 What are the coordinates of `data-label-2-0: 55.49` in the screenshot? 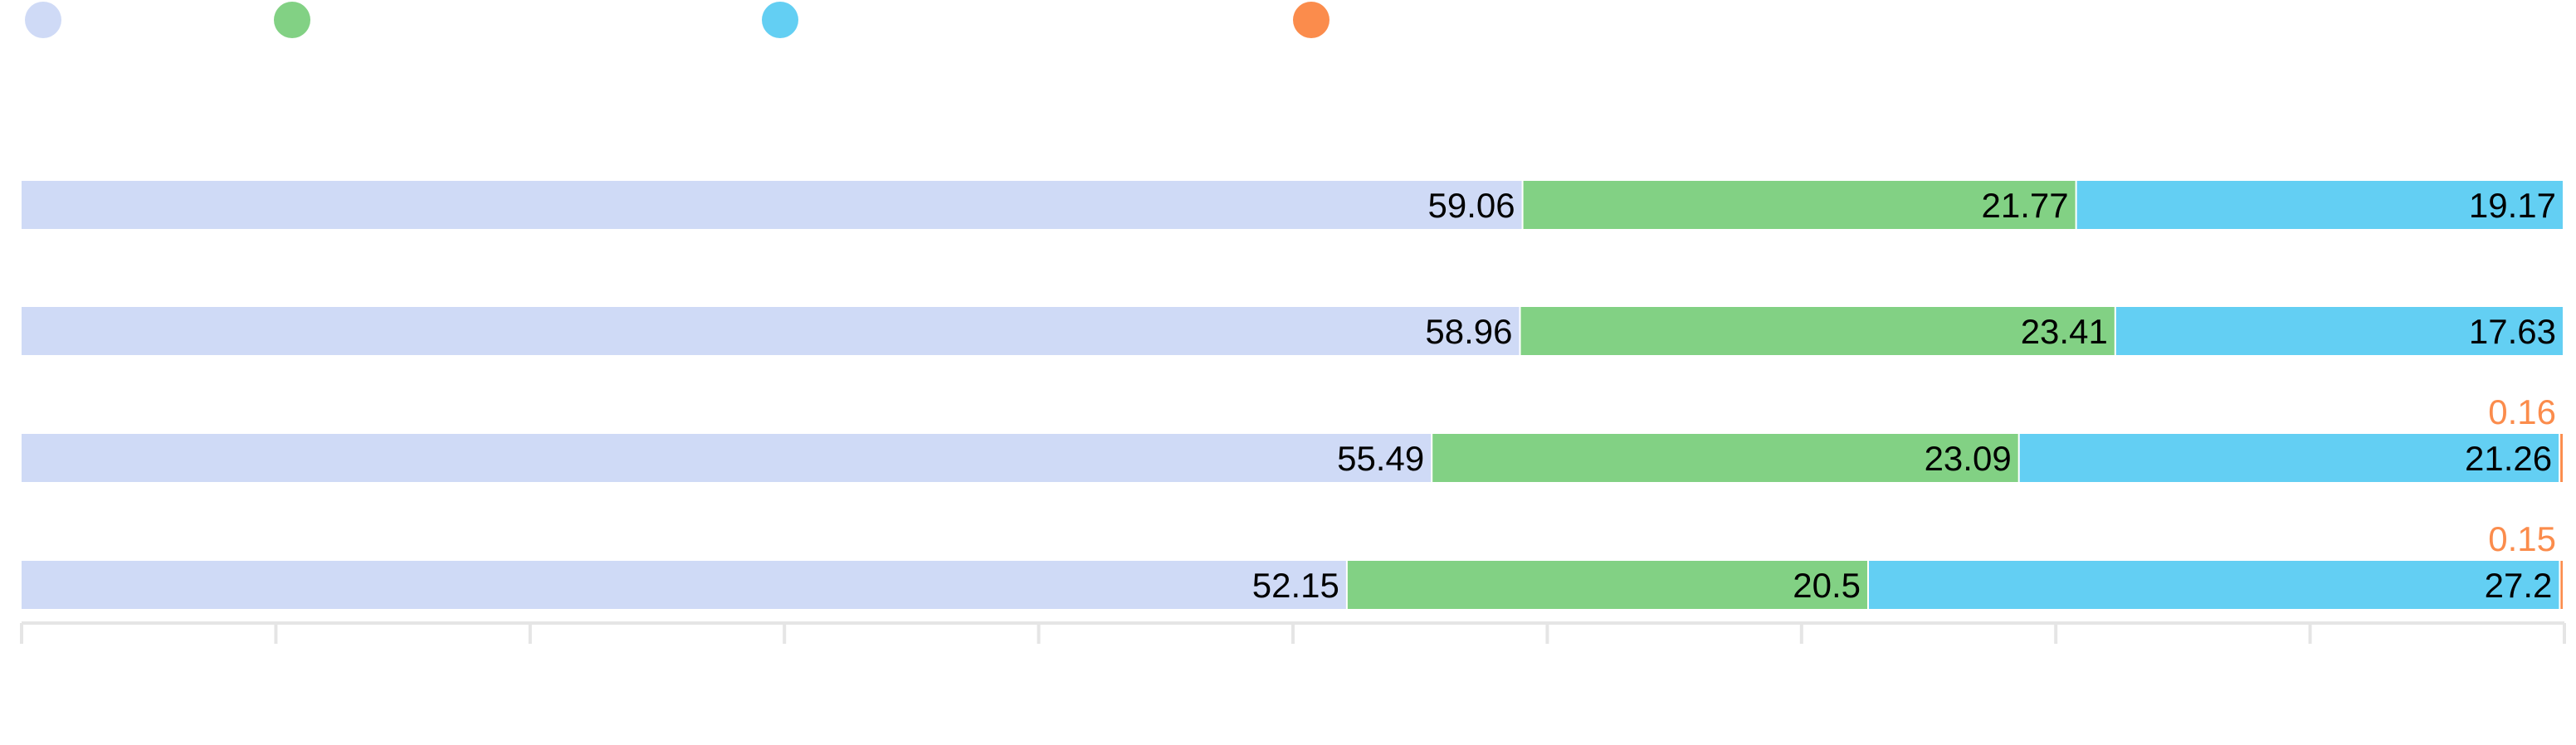 It's located at (1381, 458).